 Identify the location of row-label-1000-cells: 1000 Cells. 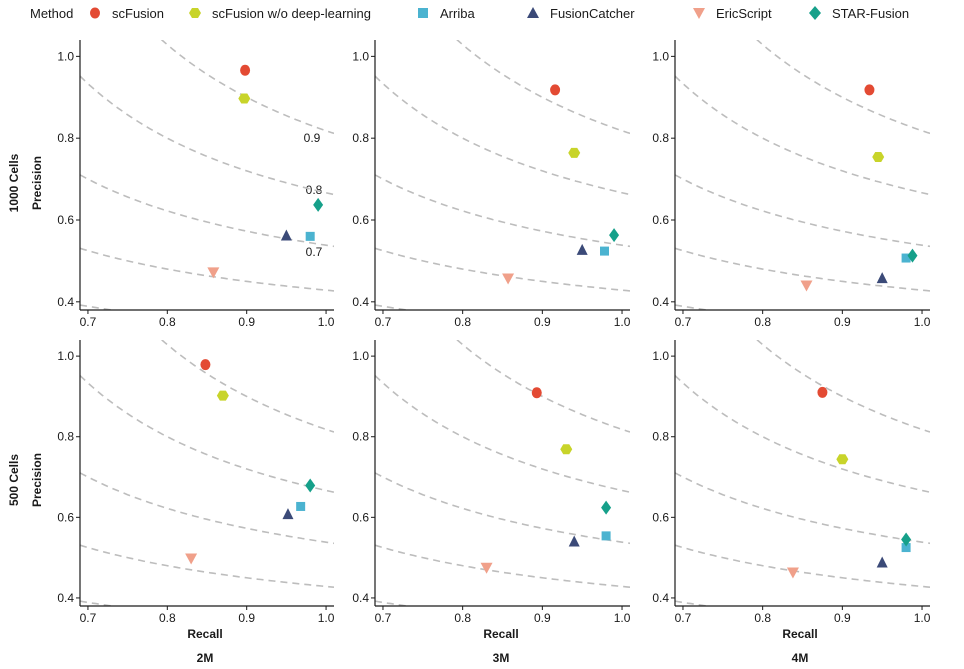
(14, 182).